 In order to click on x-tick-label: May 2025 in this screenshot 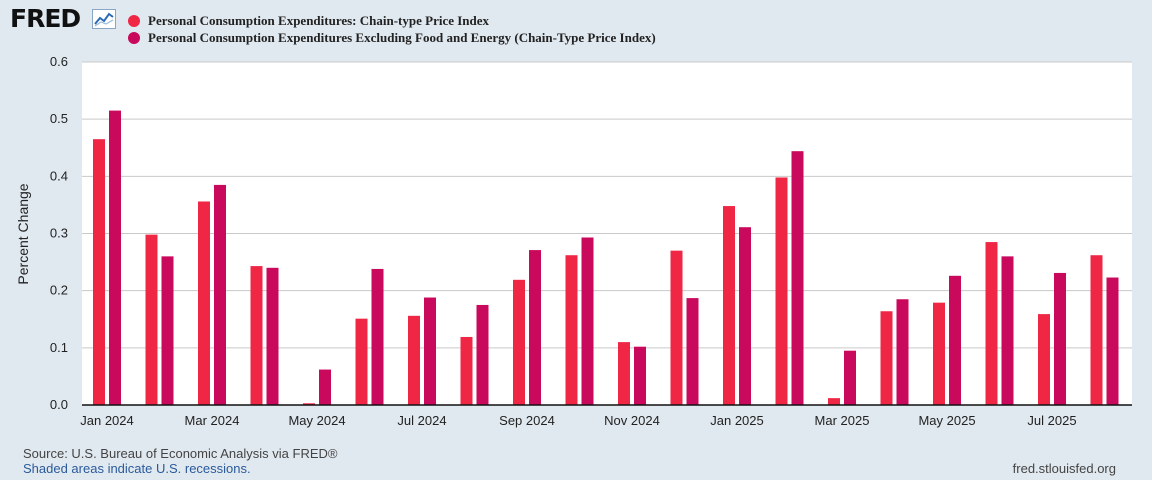, I will do `click(946, 420)`.